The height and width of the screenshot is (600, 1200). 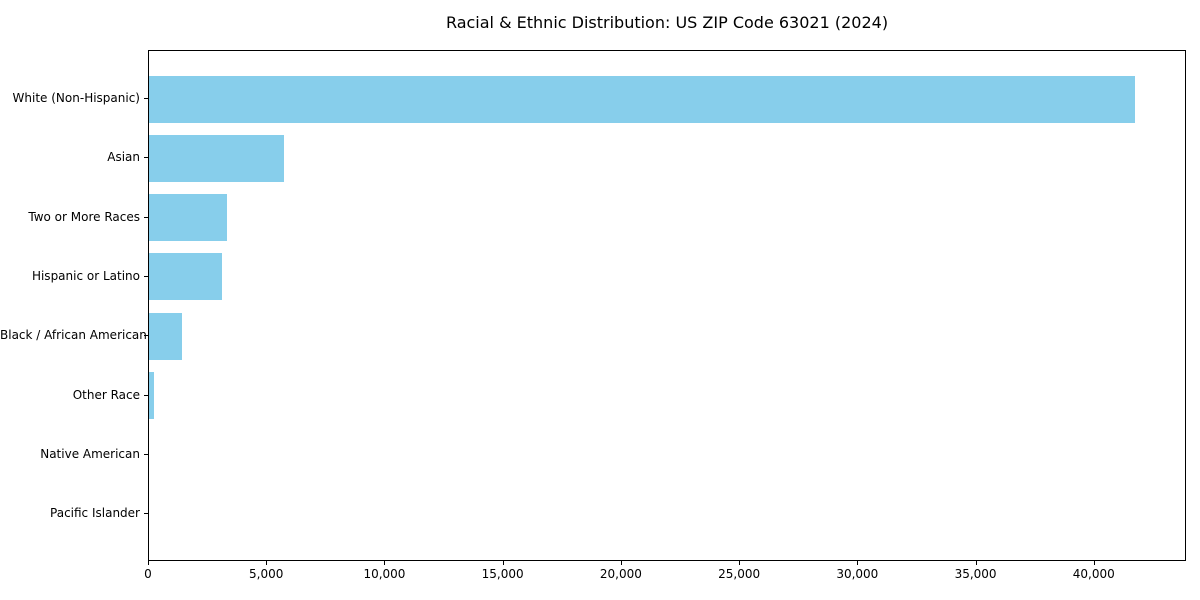 I want to click on y-axis-label: Other Race, so click(x=106, y=394).